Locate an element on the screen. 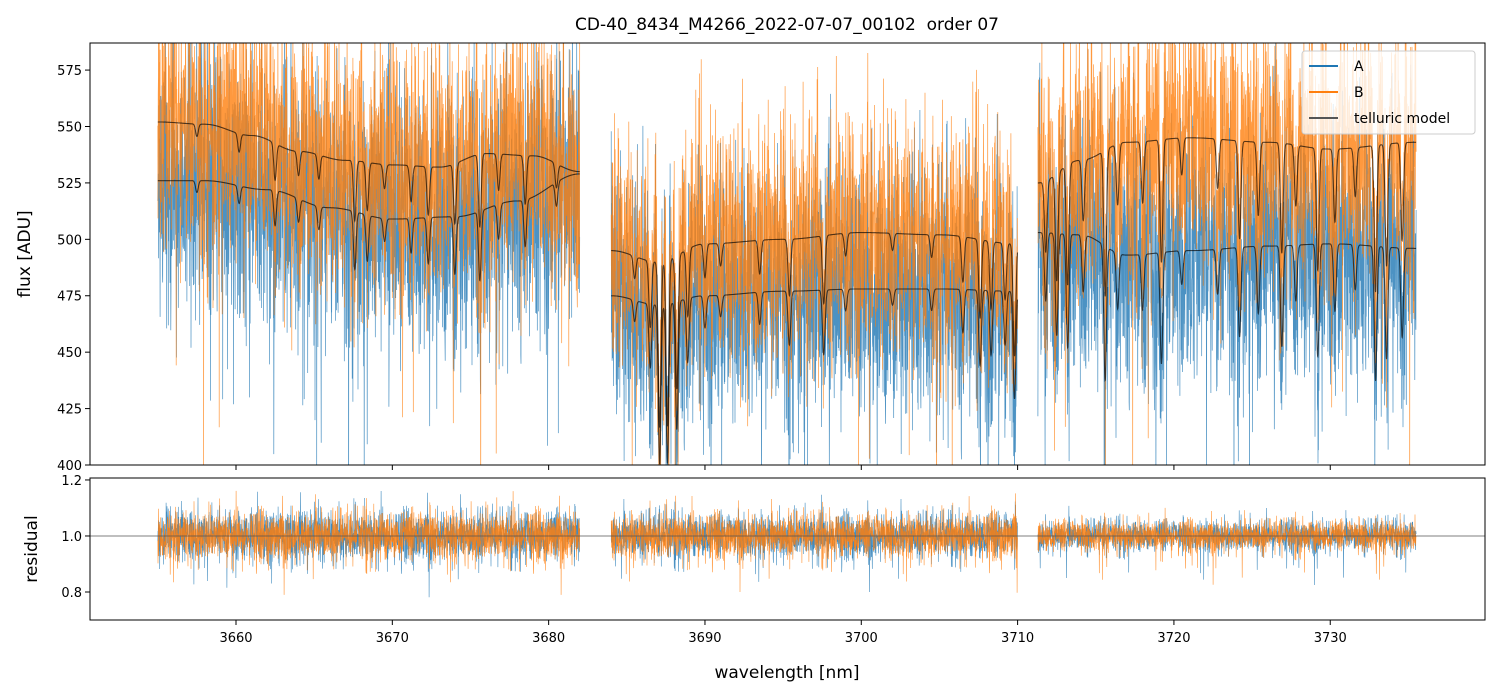 The height and width of the screenshot is (696, 1499). bottom-plot-area is located at coordinates (787, 544).